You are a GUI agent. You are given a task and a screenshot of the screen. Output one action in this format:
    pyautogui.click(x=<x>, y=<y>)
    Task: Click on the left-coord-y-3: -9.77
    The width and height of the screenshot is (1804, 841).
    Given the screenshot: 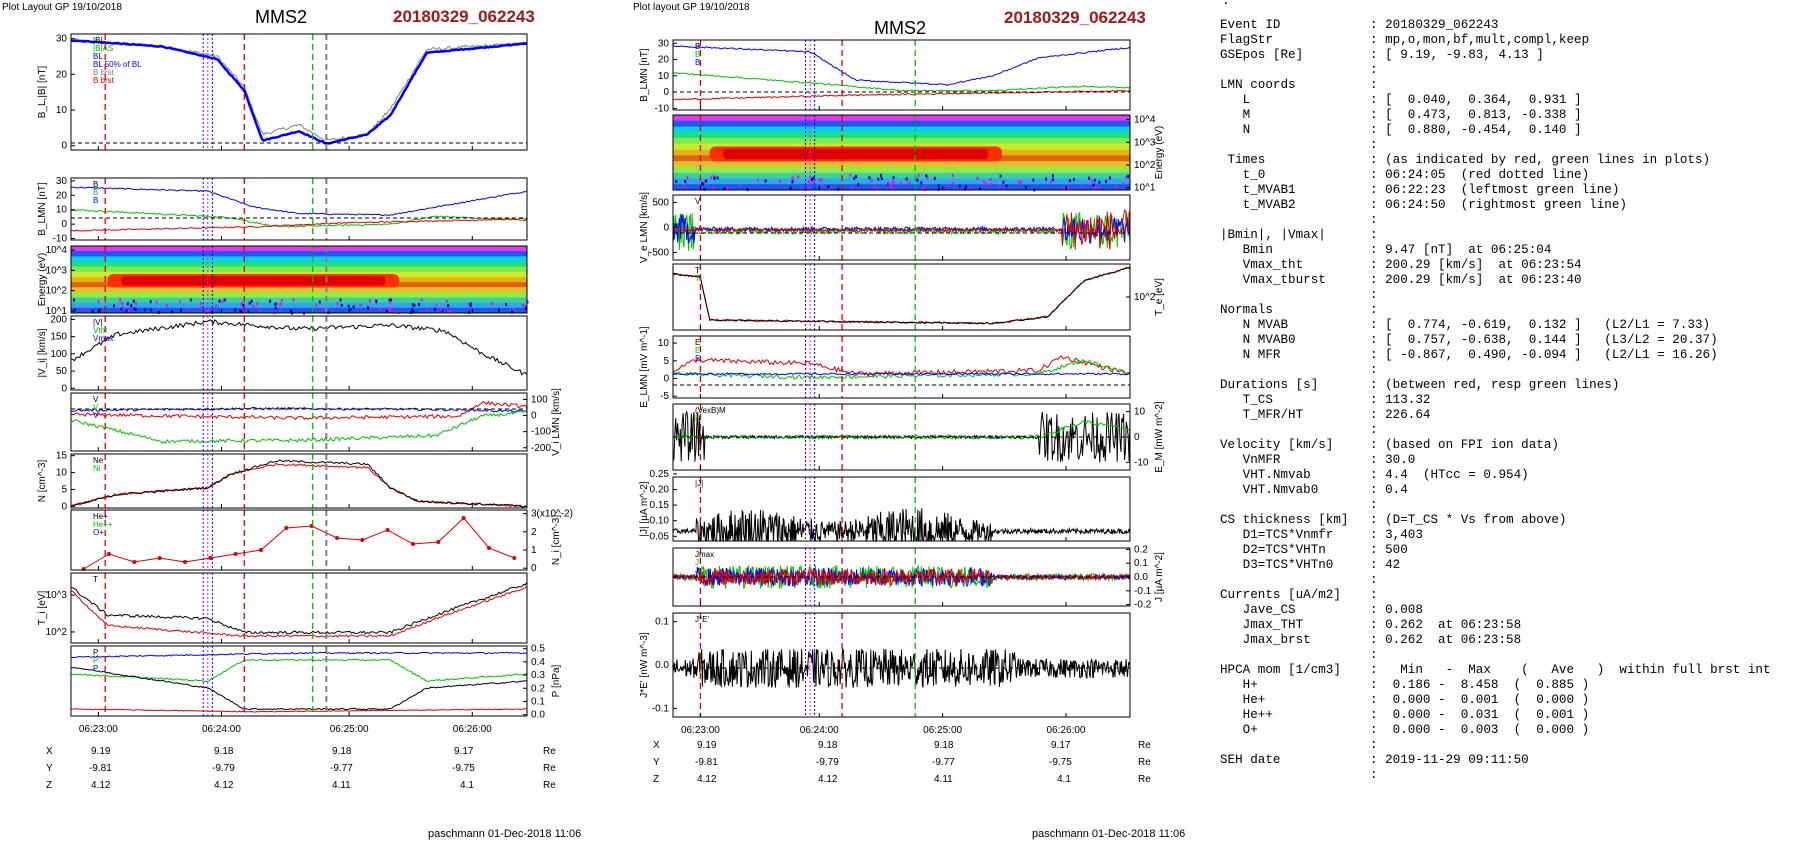 What is the action you would take?
    pyautogui.click(x=341, y=768)
    